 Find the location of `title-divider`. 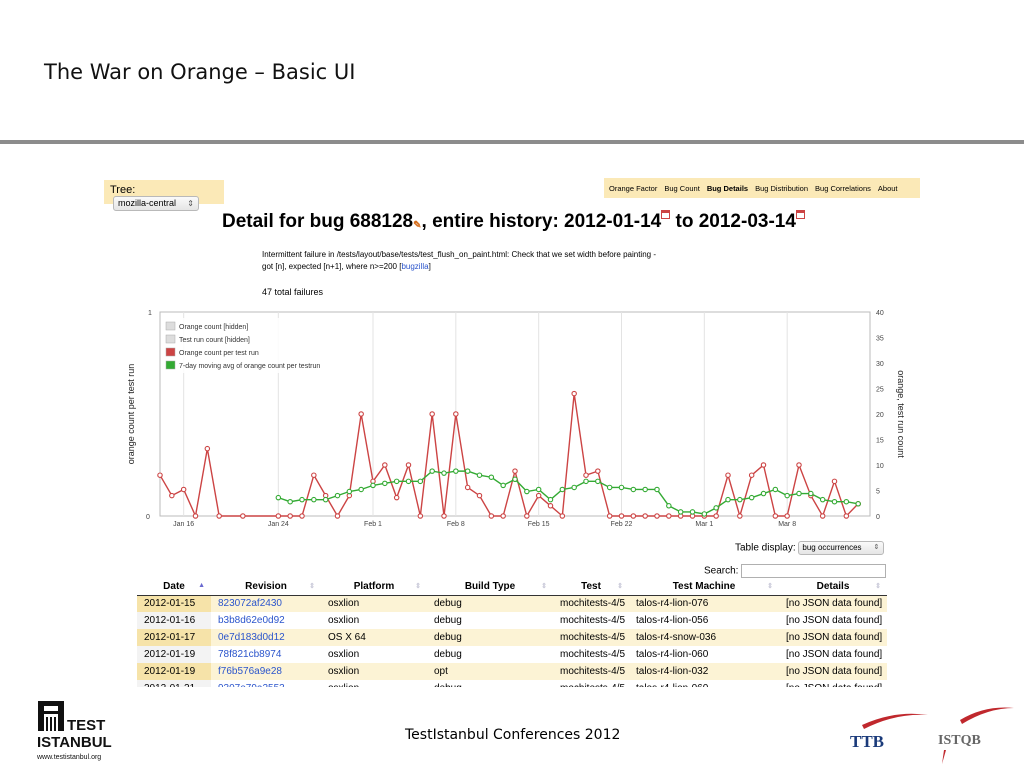

title-divider is located at coordinates (512, 142).